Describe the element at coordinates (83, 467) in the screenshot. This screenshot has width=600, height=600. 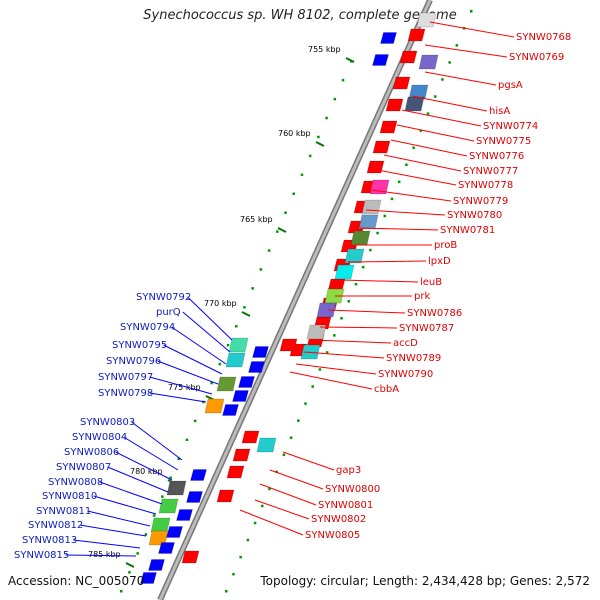
I see `gene-label-left: SYNW0807` at that location.